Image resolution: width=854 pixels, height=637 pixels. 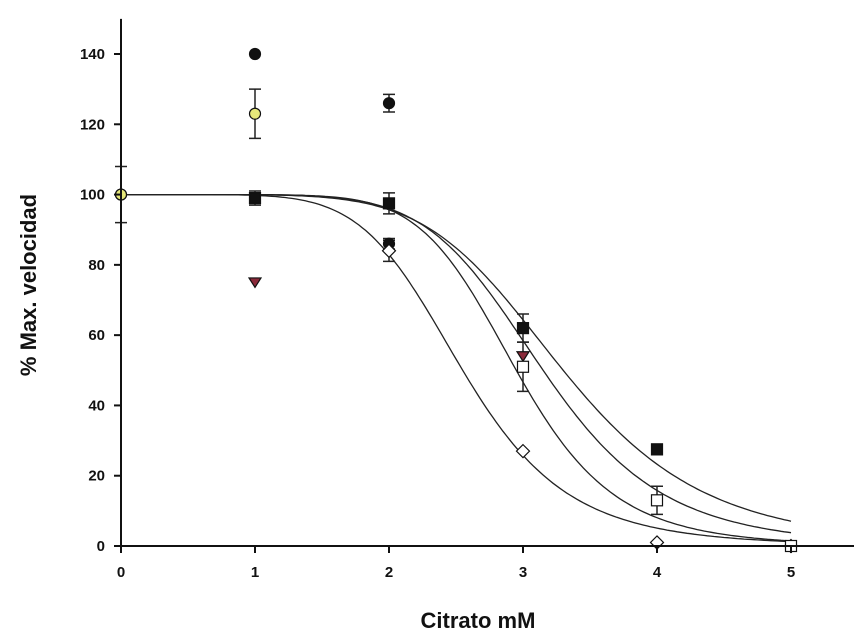 I want to click on y-tick-label: 40, so click(x=96, y=405).